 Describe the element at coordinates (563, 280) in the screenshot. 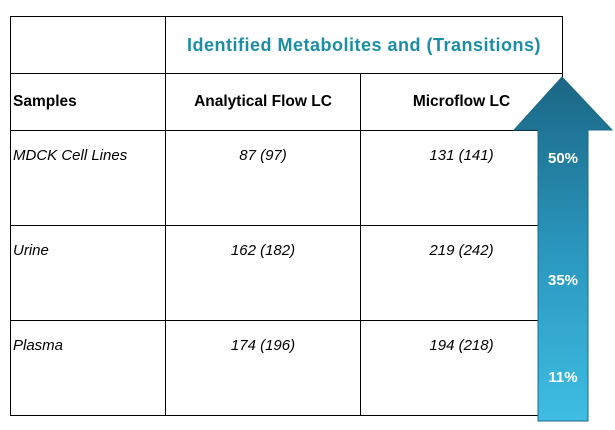

I see `arrow-label: 35%` at that location.